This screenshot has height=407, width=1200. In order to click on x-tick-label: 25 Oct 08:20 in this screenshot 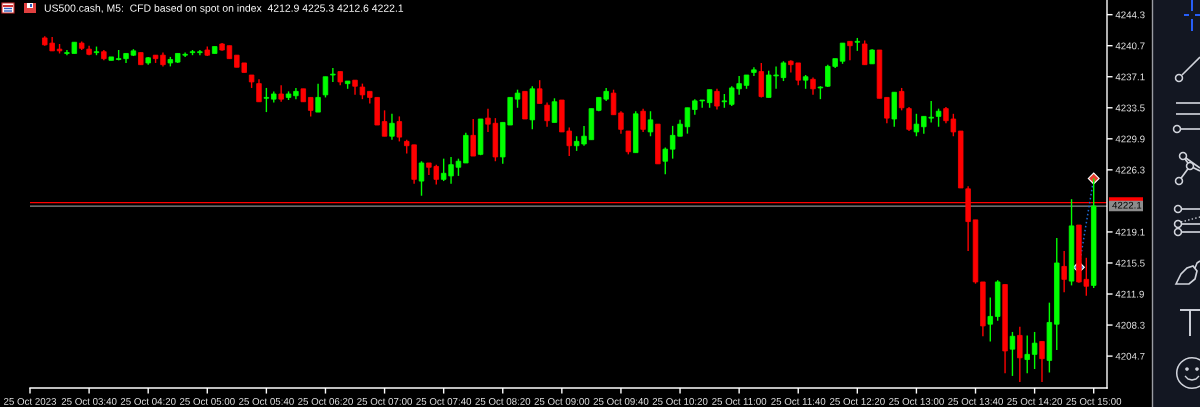, I will do `click(503, 401)`.